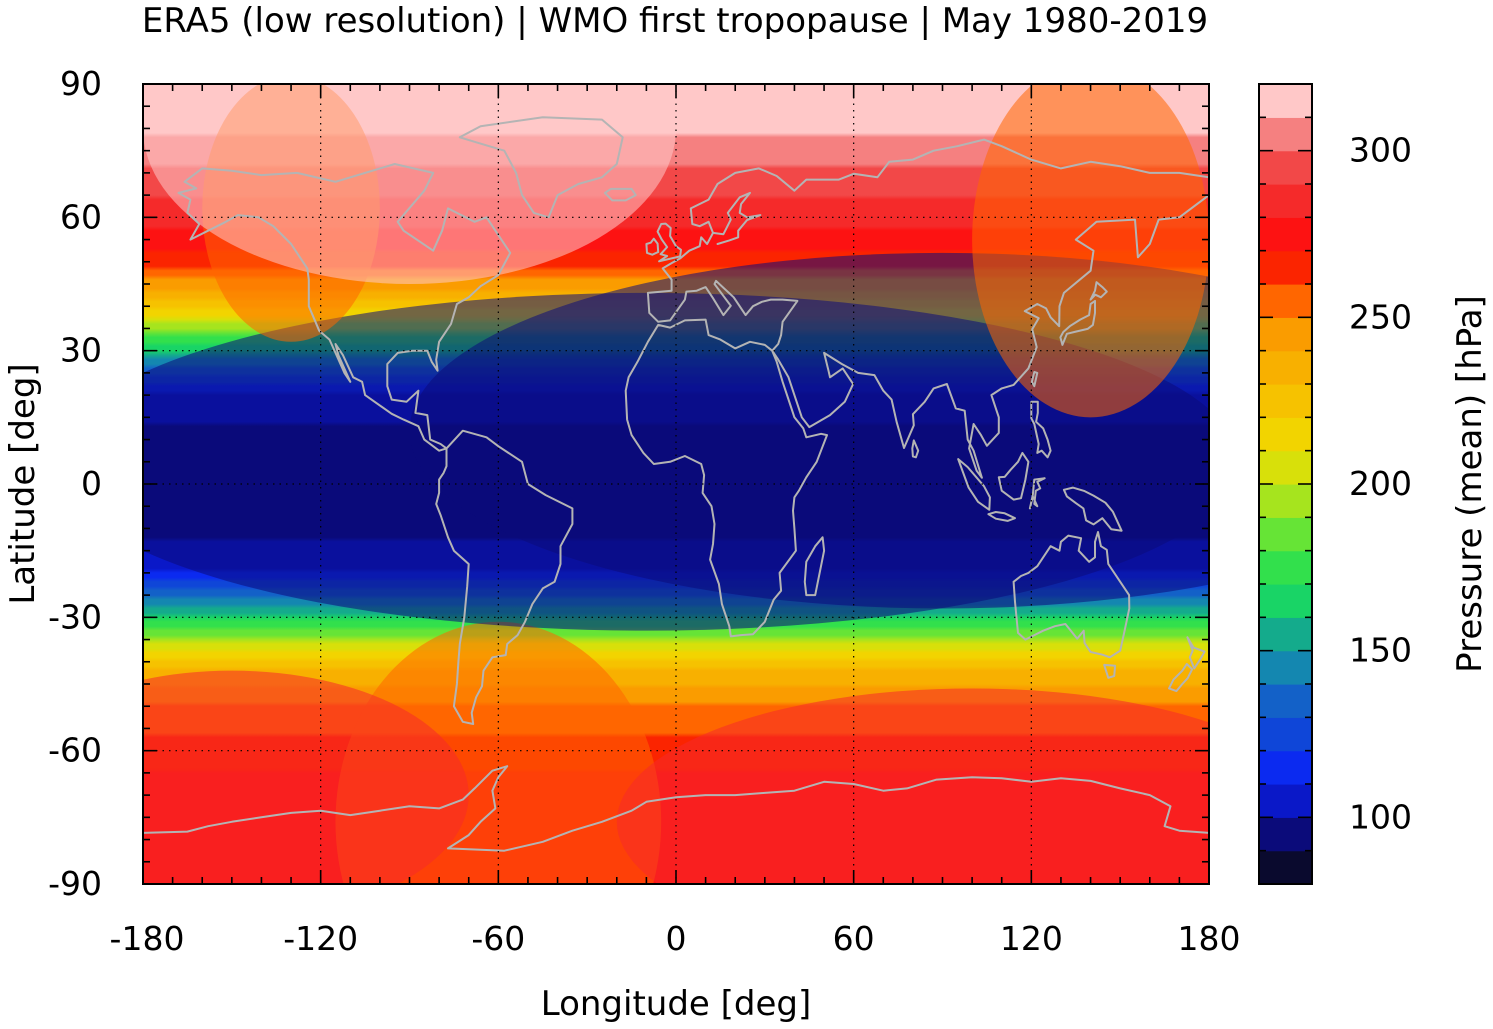 The height and width of the screenshot is (1029, 1493). What do you see at coordinates (1209, 938) in the screenshot?
I see `x-tick-label: 180` at bounding box center [1209, 938].